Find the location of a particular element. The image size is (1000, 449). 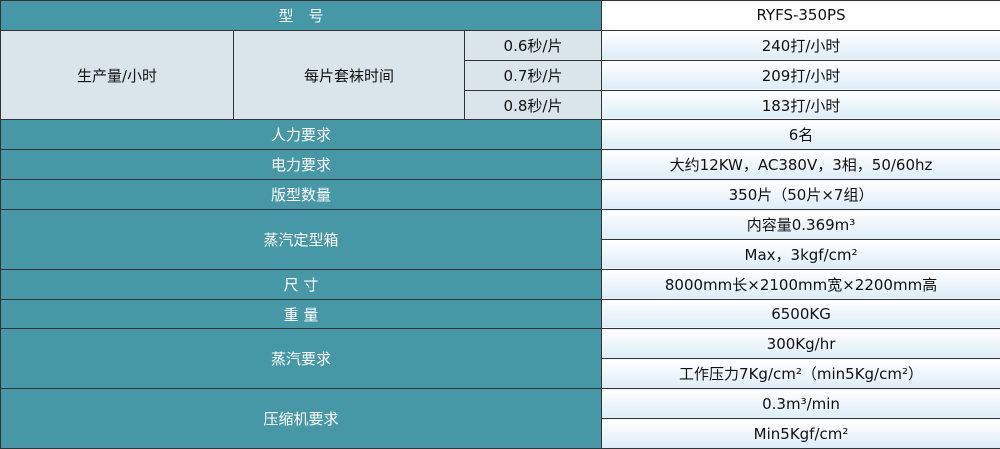

table-row: 压缩机要求 0.3m³/min is located at coordinates (500, 418).